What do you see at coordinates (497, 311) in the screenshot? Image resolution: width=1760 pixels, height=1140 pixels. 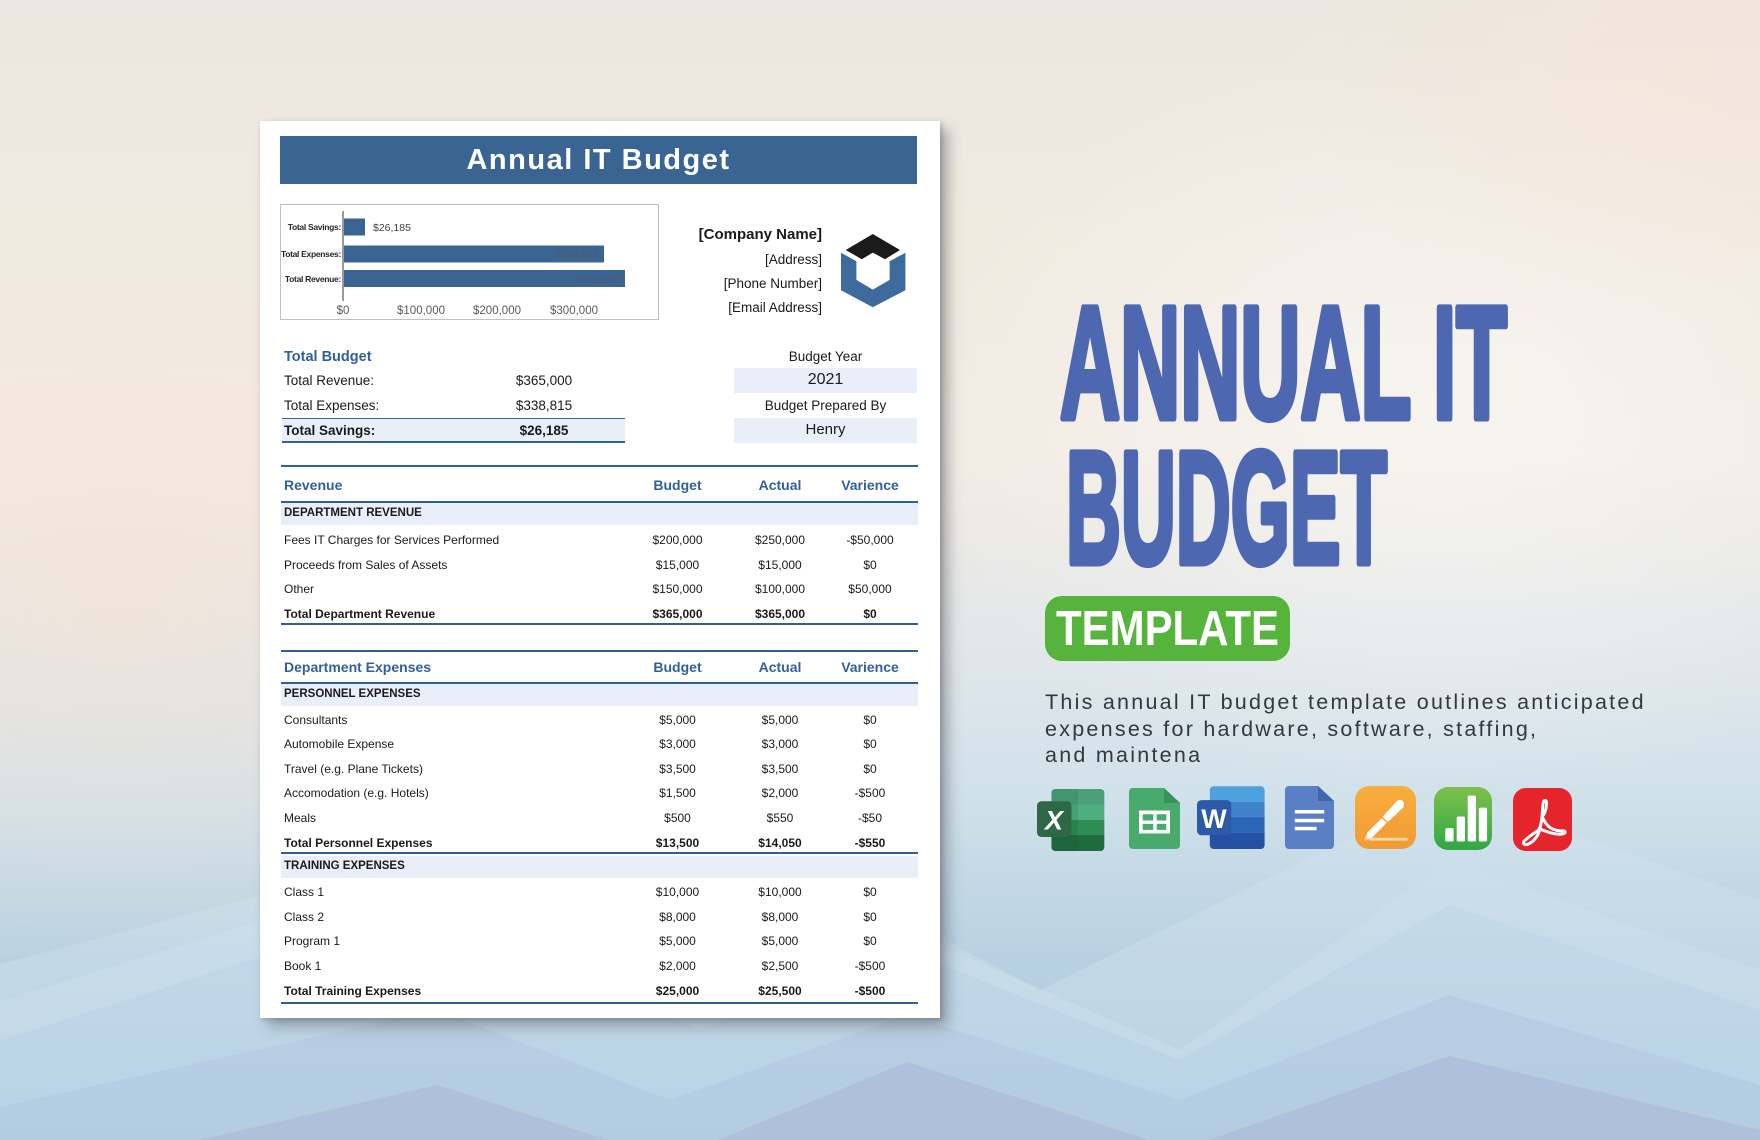 I see `svg-text: $200,000` at bounding box center [497, 311].